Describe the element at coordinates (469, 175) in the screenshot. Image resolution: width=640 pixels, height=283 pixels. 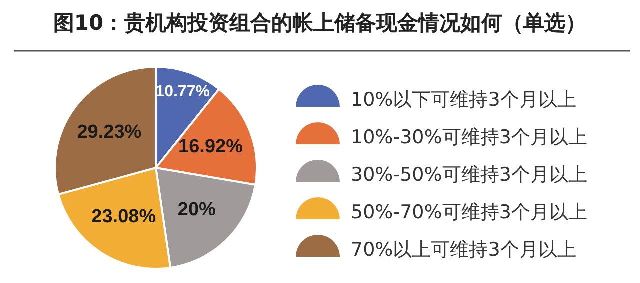
I see `legend-label: 30%-50%可维持3个月以上` at that location.